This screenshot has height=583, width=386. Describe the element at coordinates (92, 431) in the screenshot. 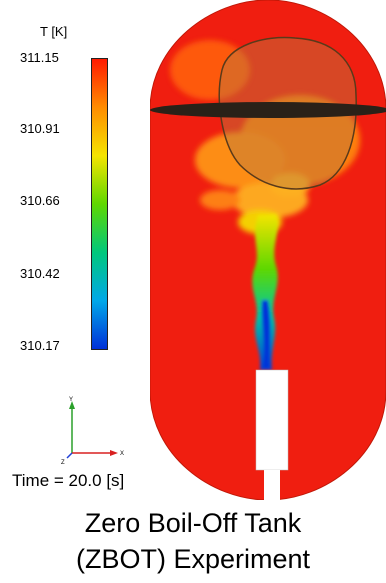

I see `axis-triad-icon: Y X Z` at that location.